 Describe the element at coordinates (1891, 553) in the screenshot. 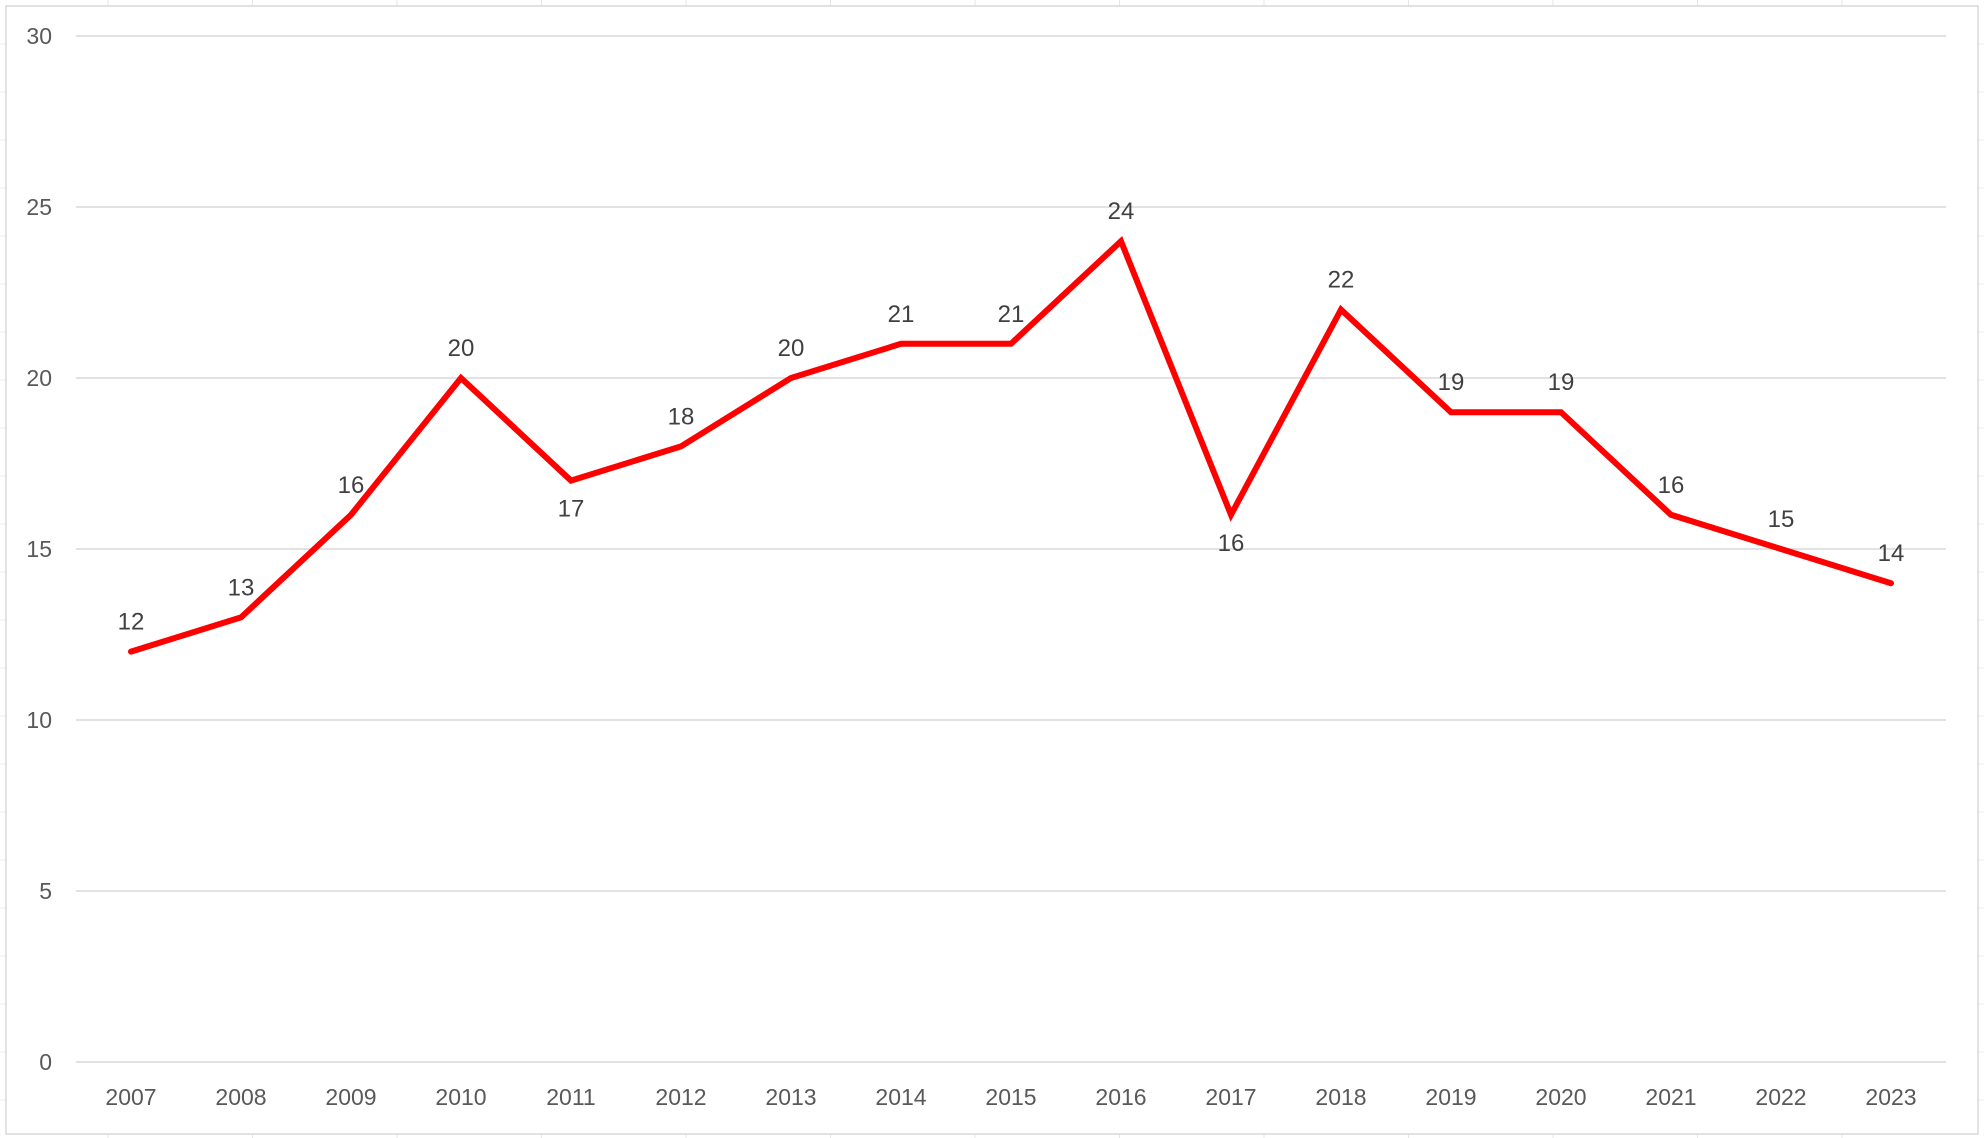

I see `data-label: 14` at that location.